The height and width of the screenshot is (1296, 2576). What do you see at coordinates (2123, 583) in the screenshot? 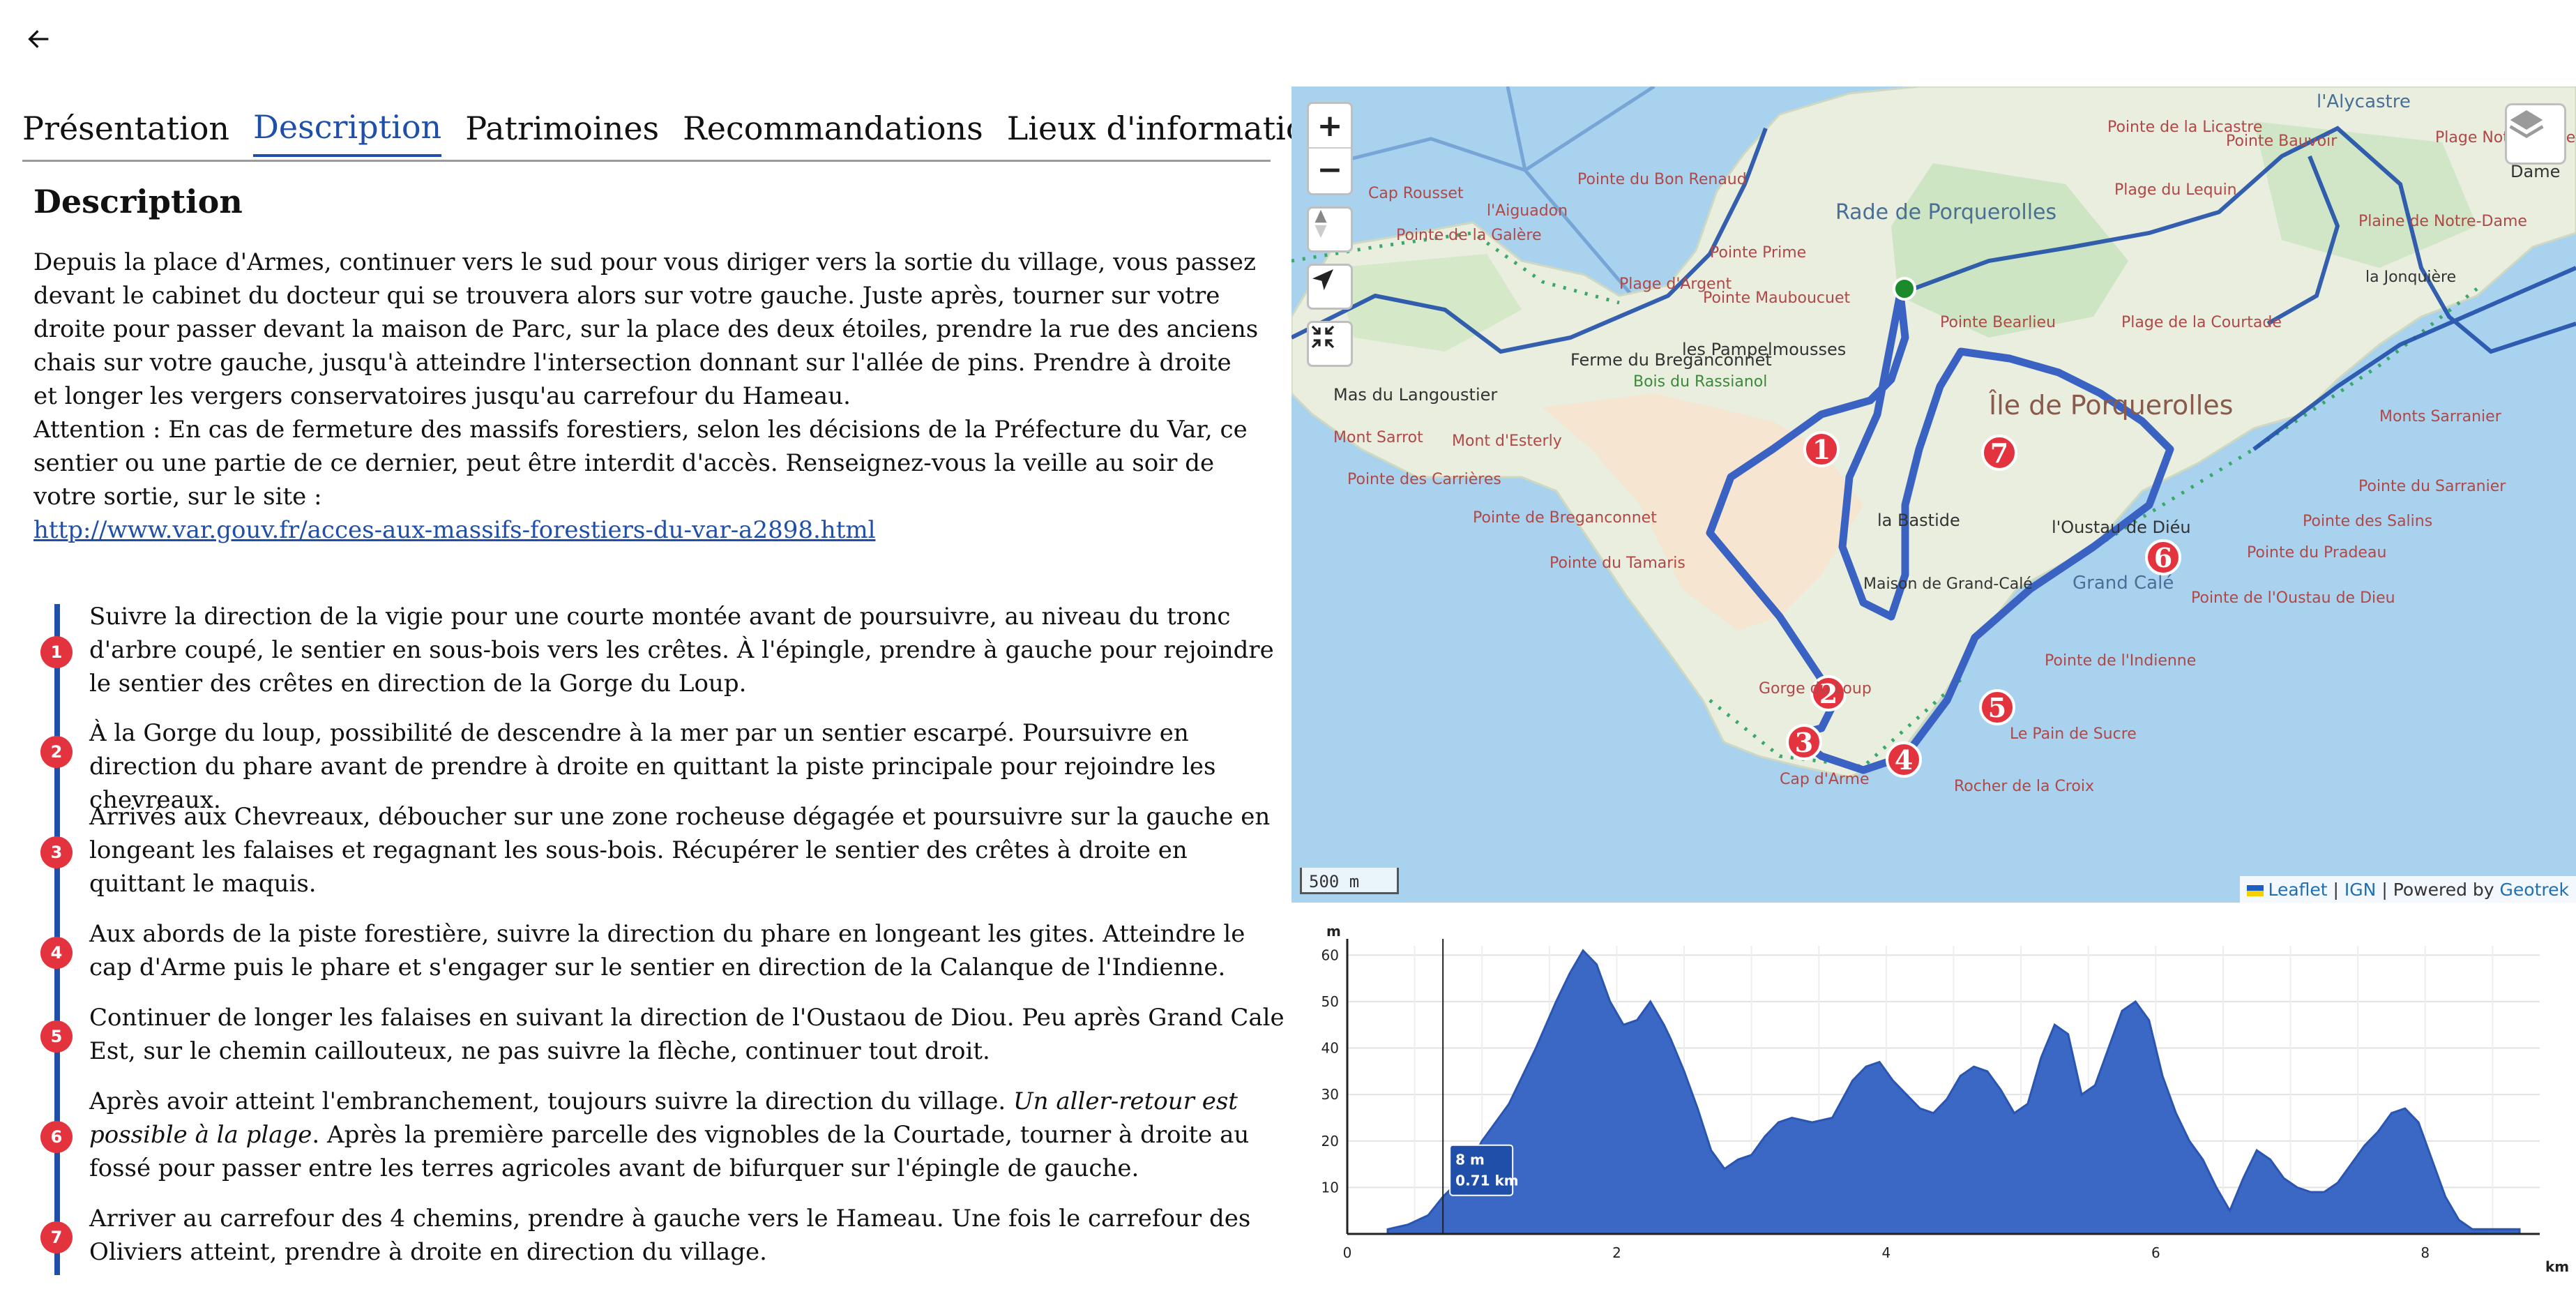
I see `map-label: Grand Calé` at bounding box center [2123, 583].